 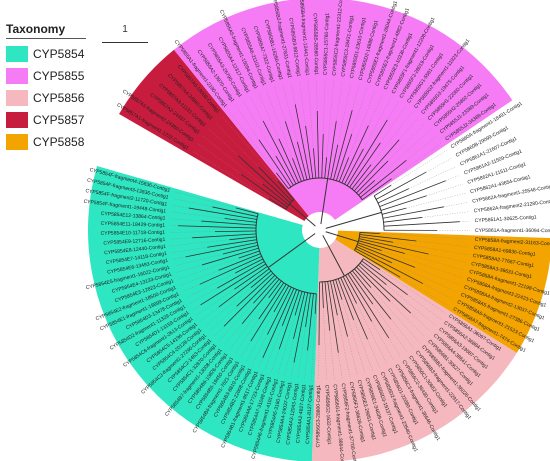 What do you see at coordinates (506, 219) in the screenshot?
I see `leaf-label: CYP5861A1-30625-Contig1` at bounding box center [506, 219].